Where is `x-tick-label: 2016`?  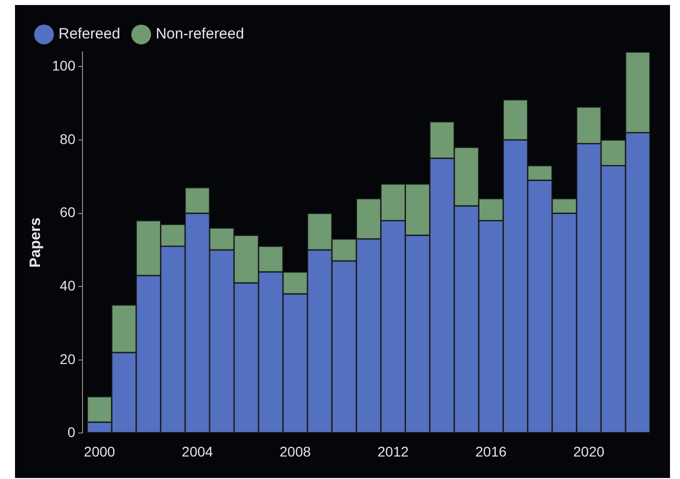
x-tick-label: 2016 is located at coordinates (491, 451).